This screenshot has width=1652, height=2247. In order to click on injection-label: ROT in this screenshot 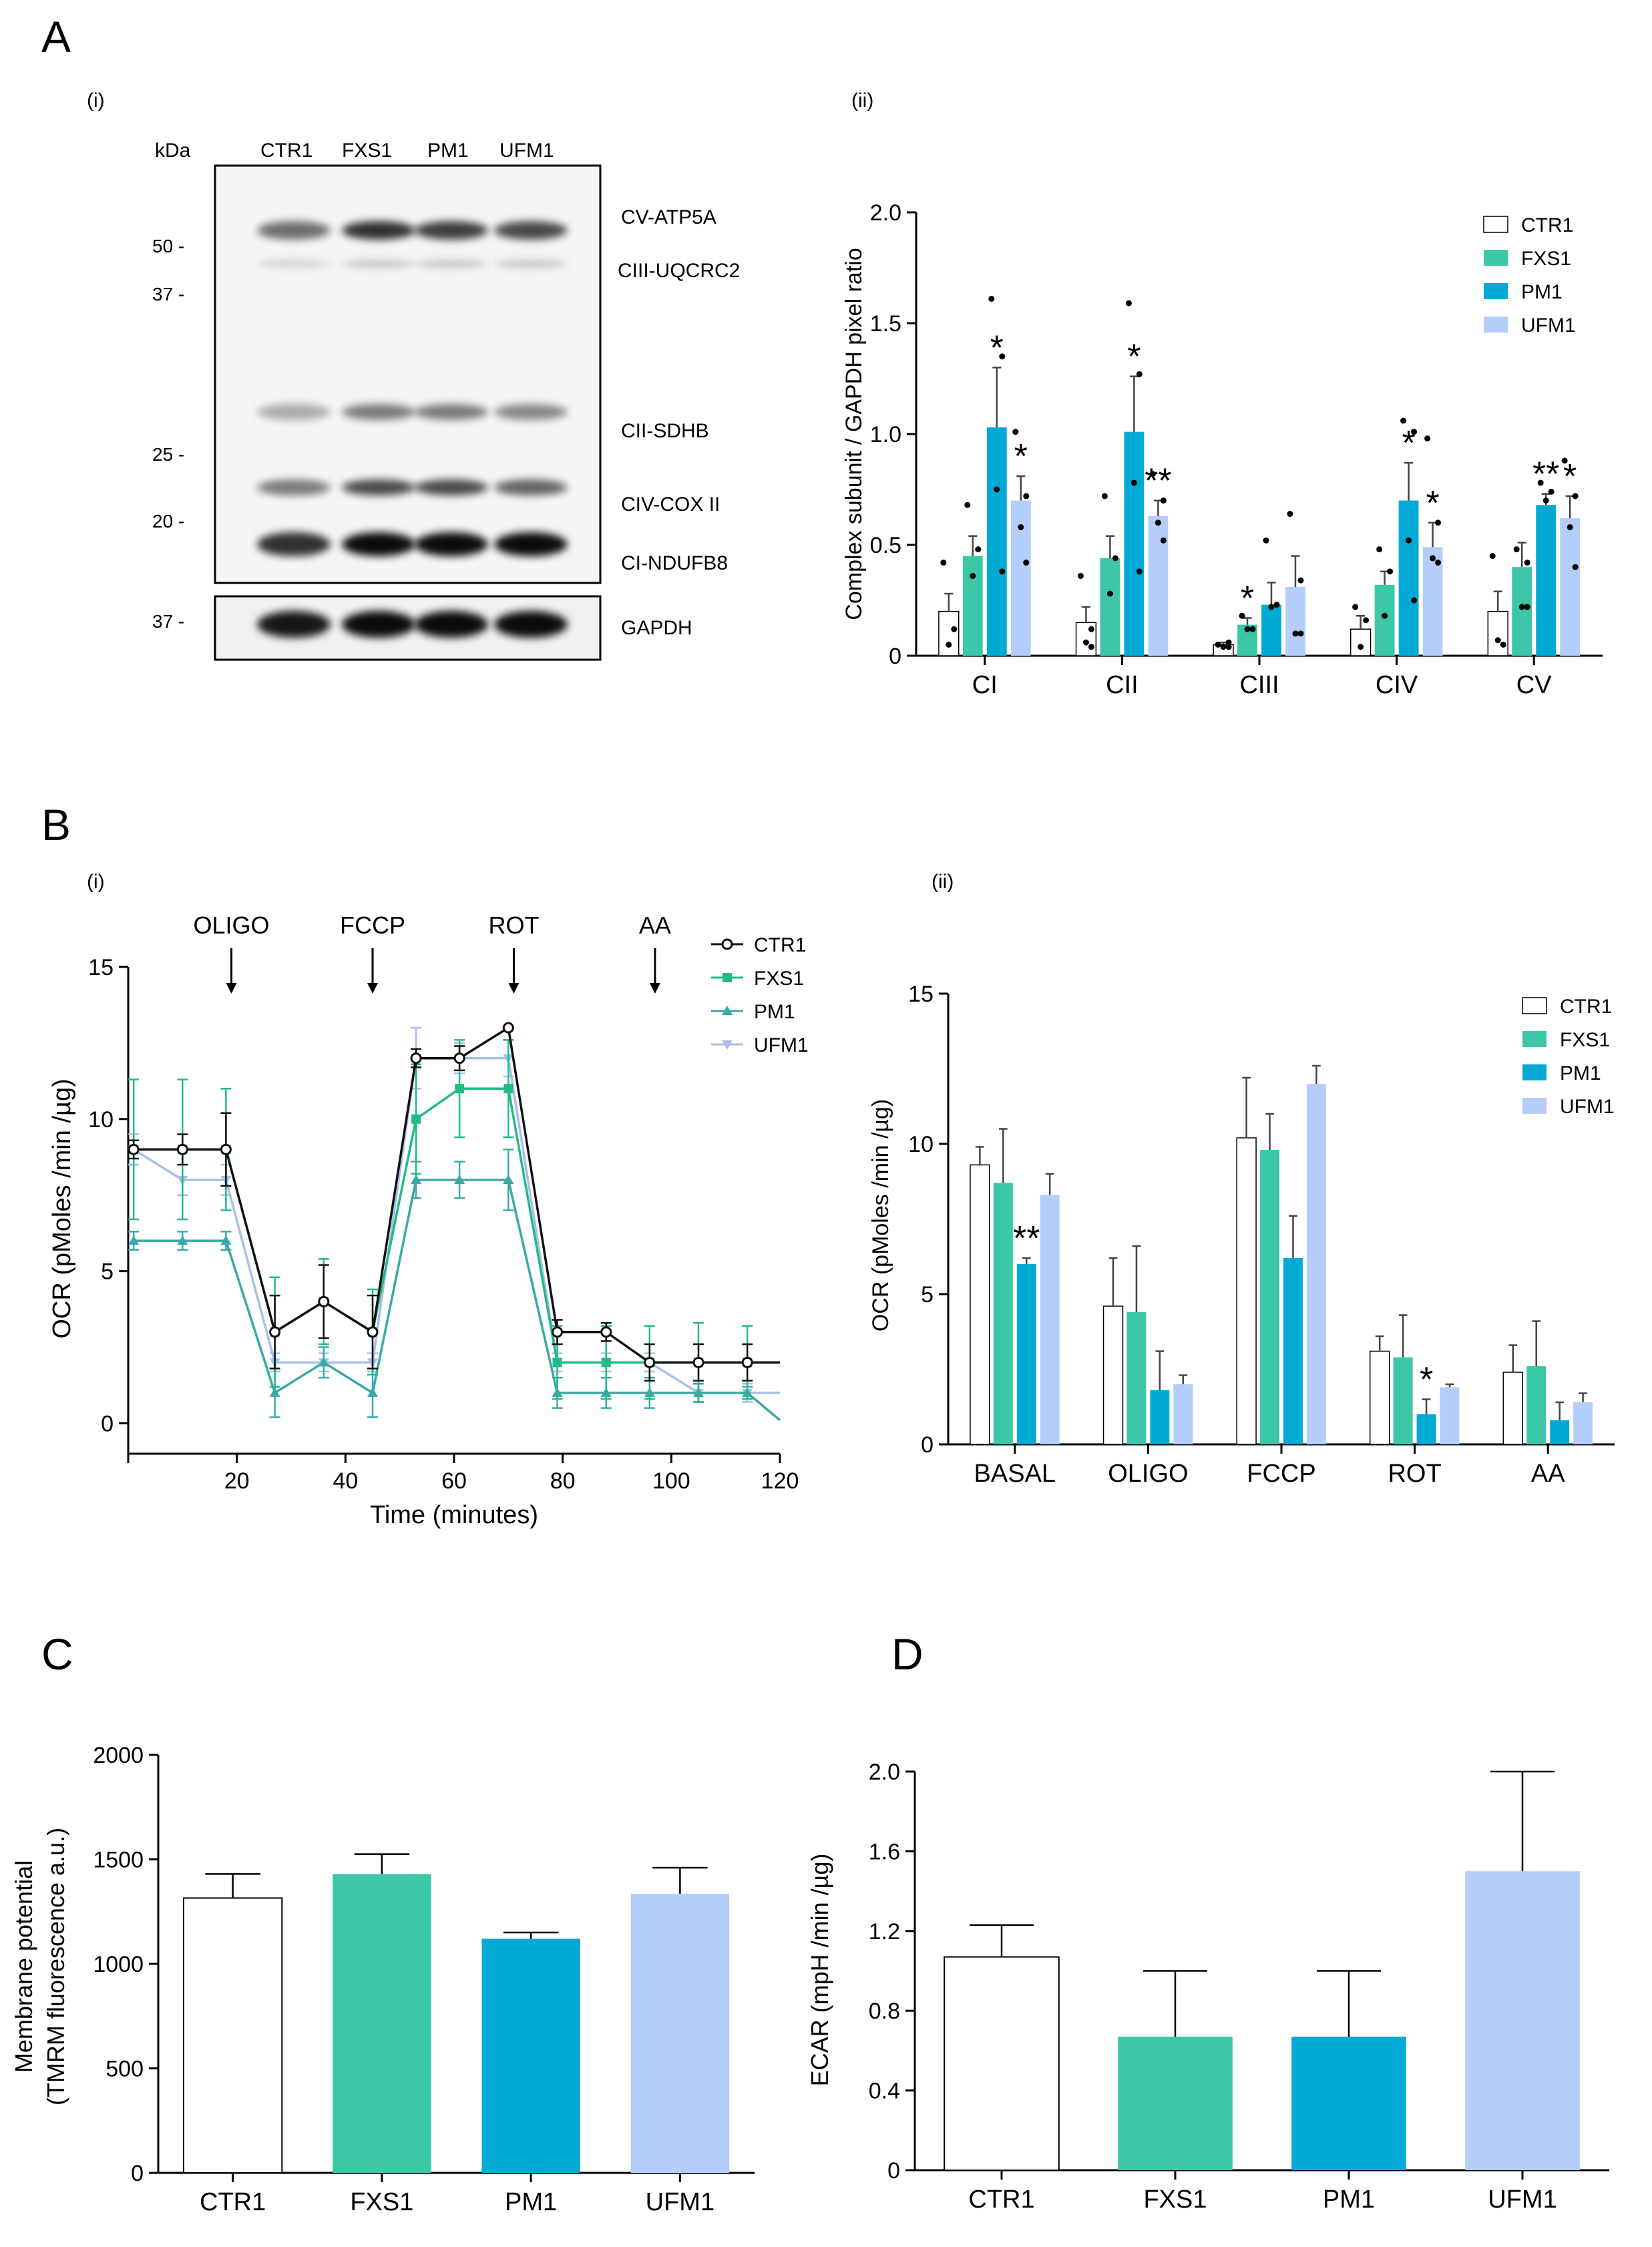, I will do `click(513, 925)`.